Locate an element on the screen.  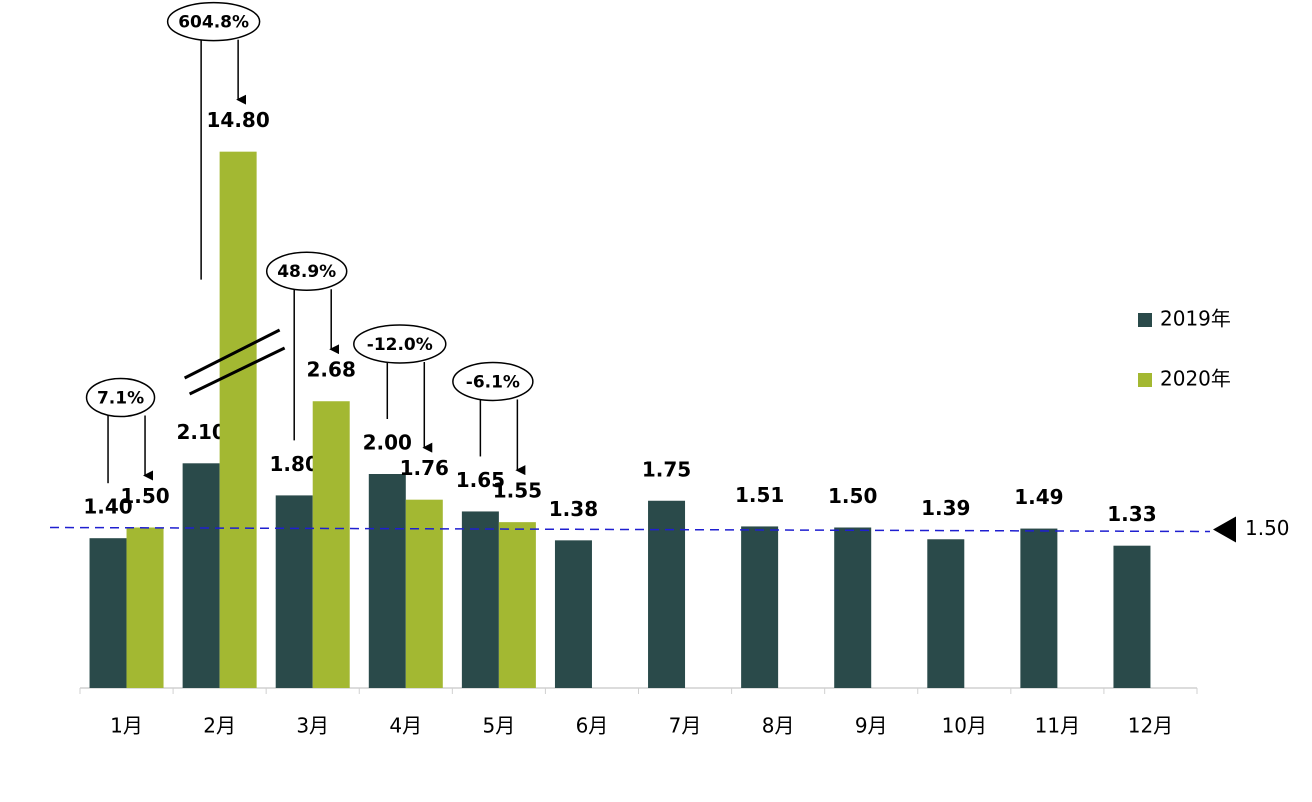
value-label: 1.76 is located at coordinates (424, 468).